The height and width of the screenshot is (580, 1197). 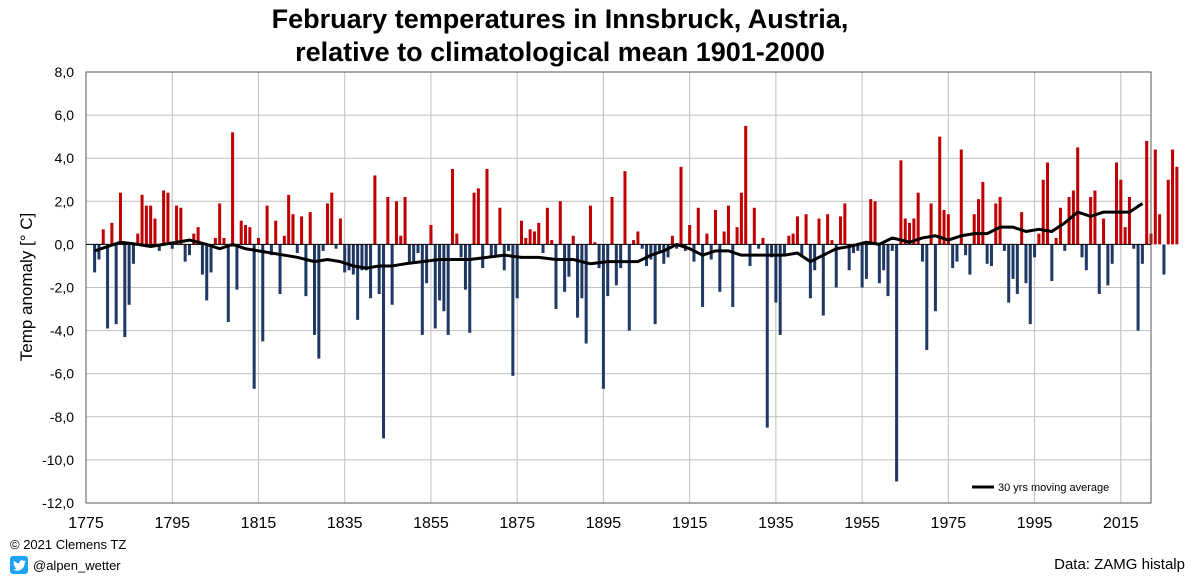 I want to click on bar-1969, so click(x=922, y=253).